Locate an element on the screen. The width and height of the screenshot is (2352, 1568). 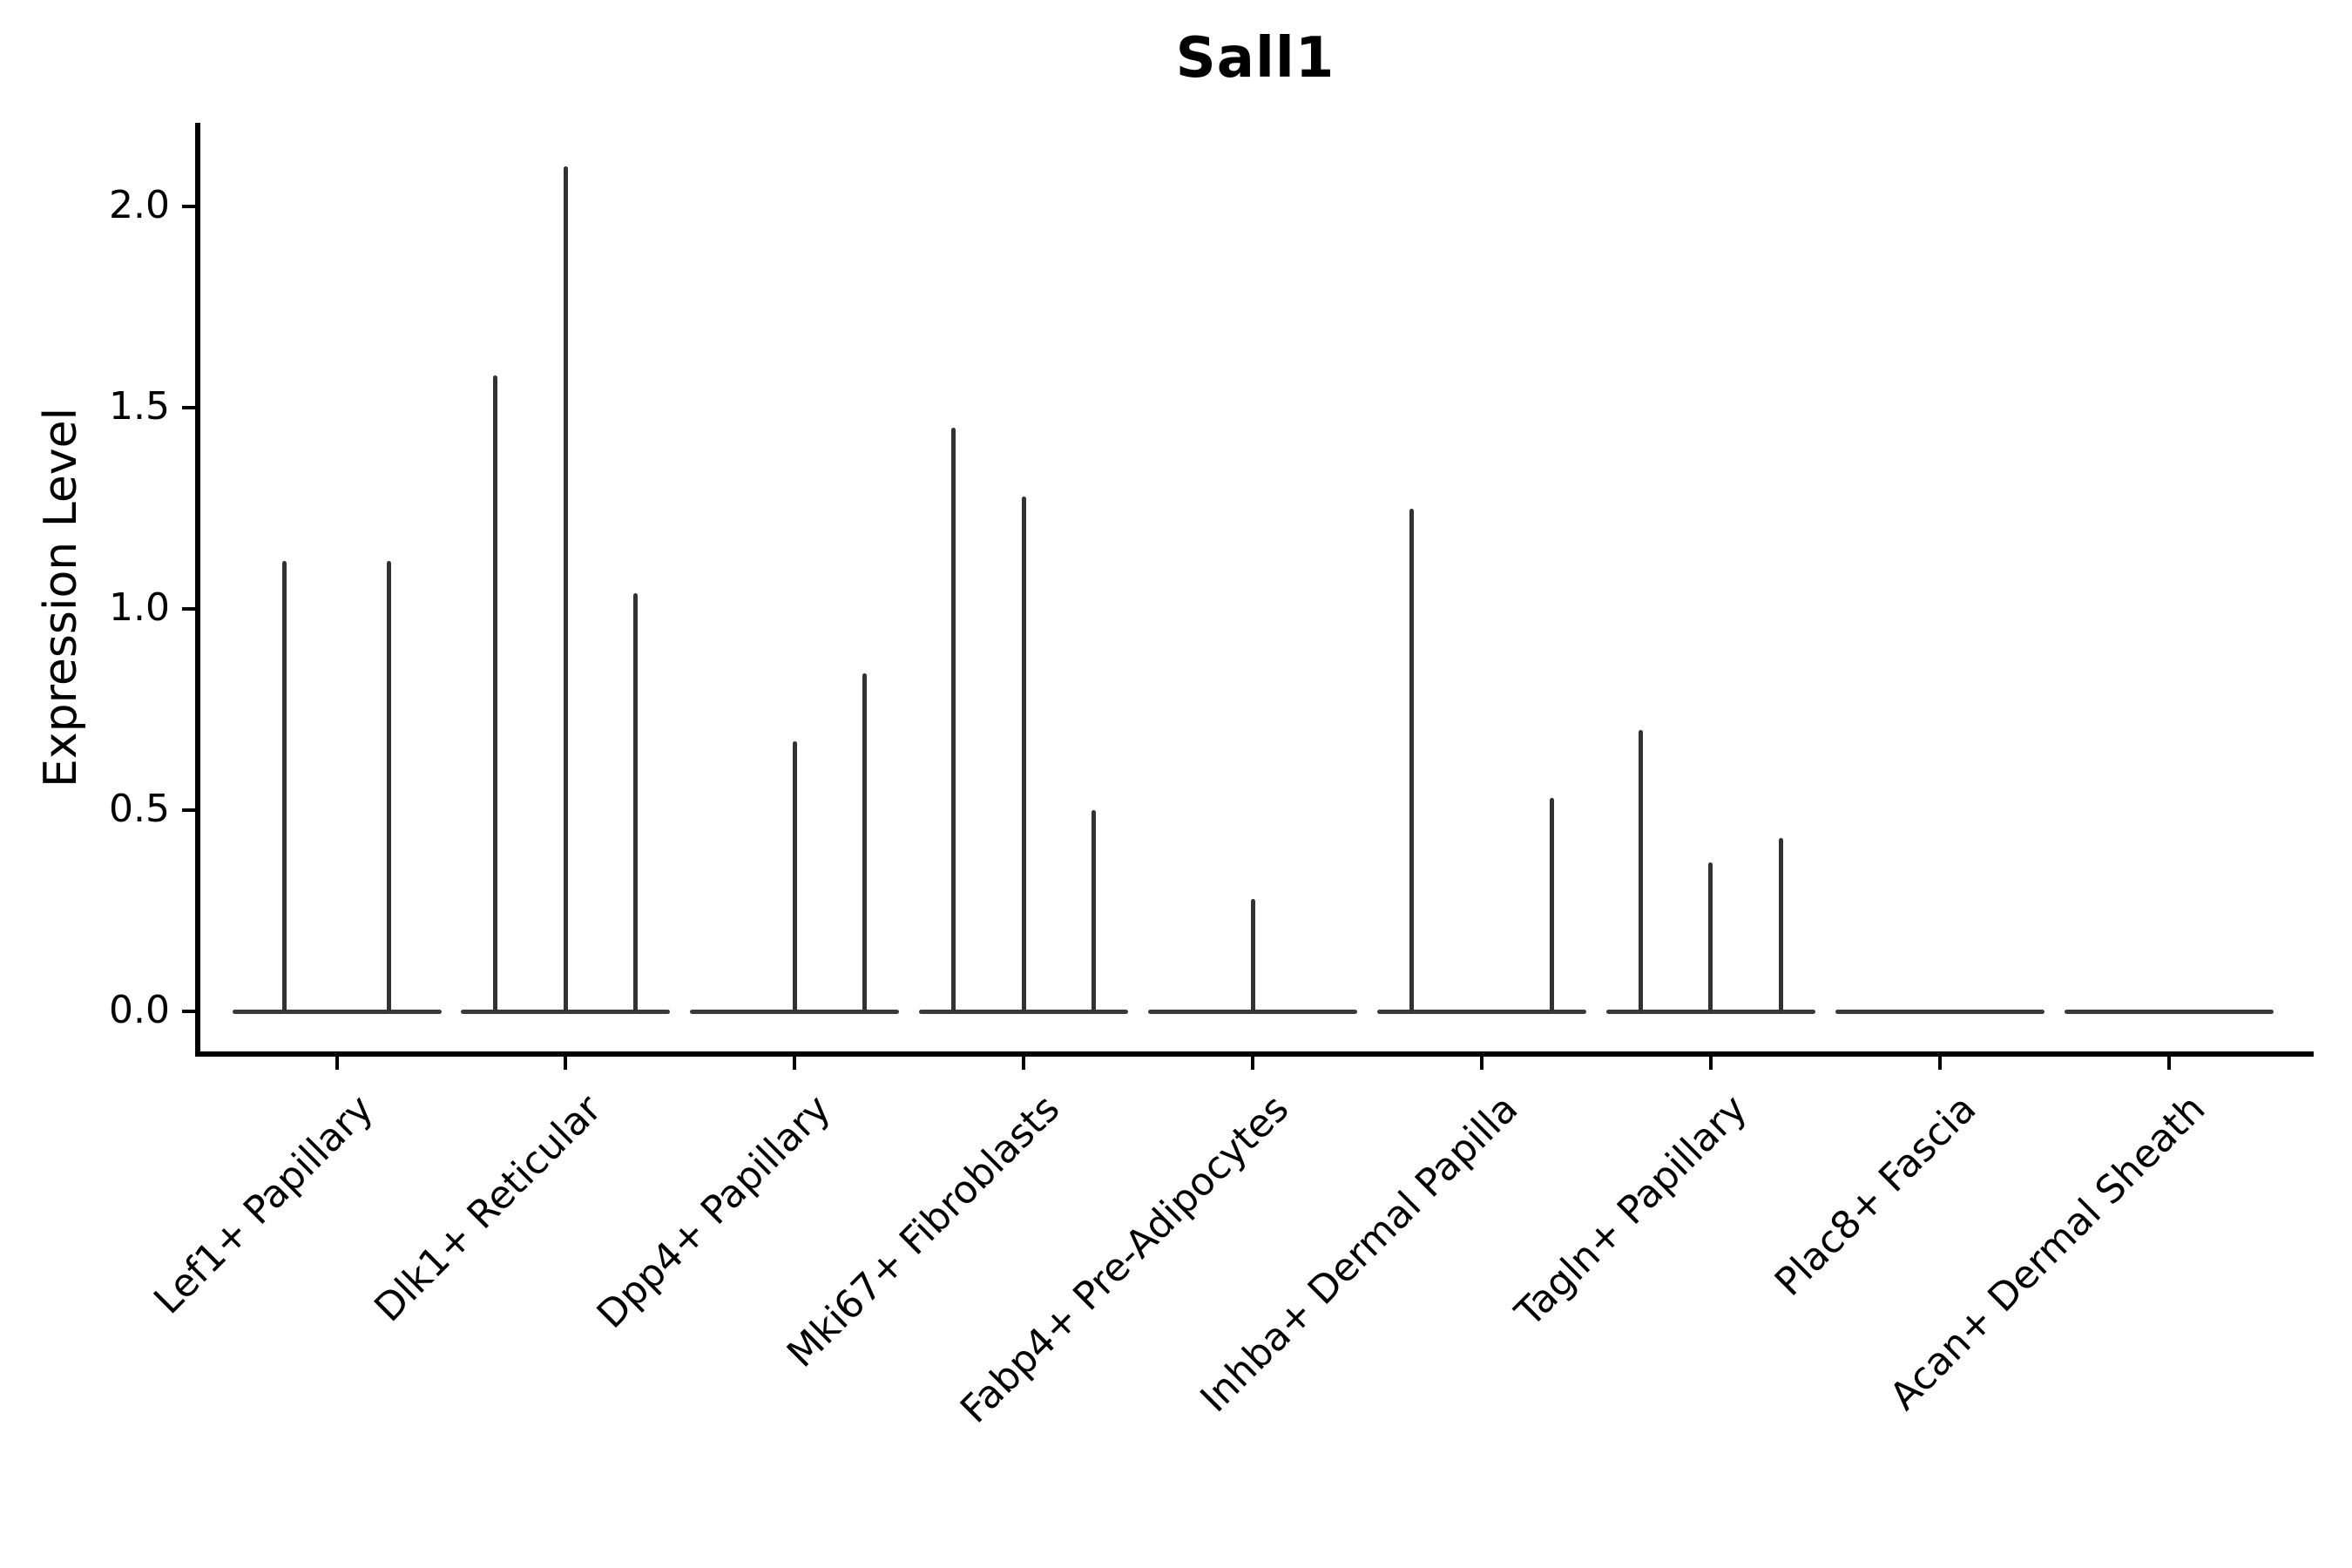
x-tick-label: Acan+ Dermal Sheath is located at coordinates (2048, 1252).